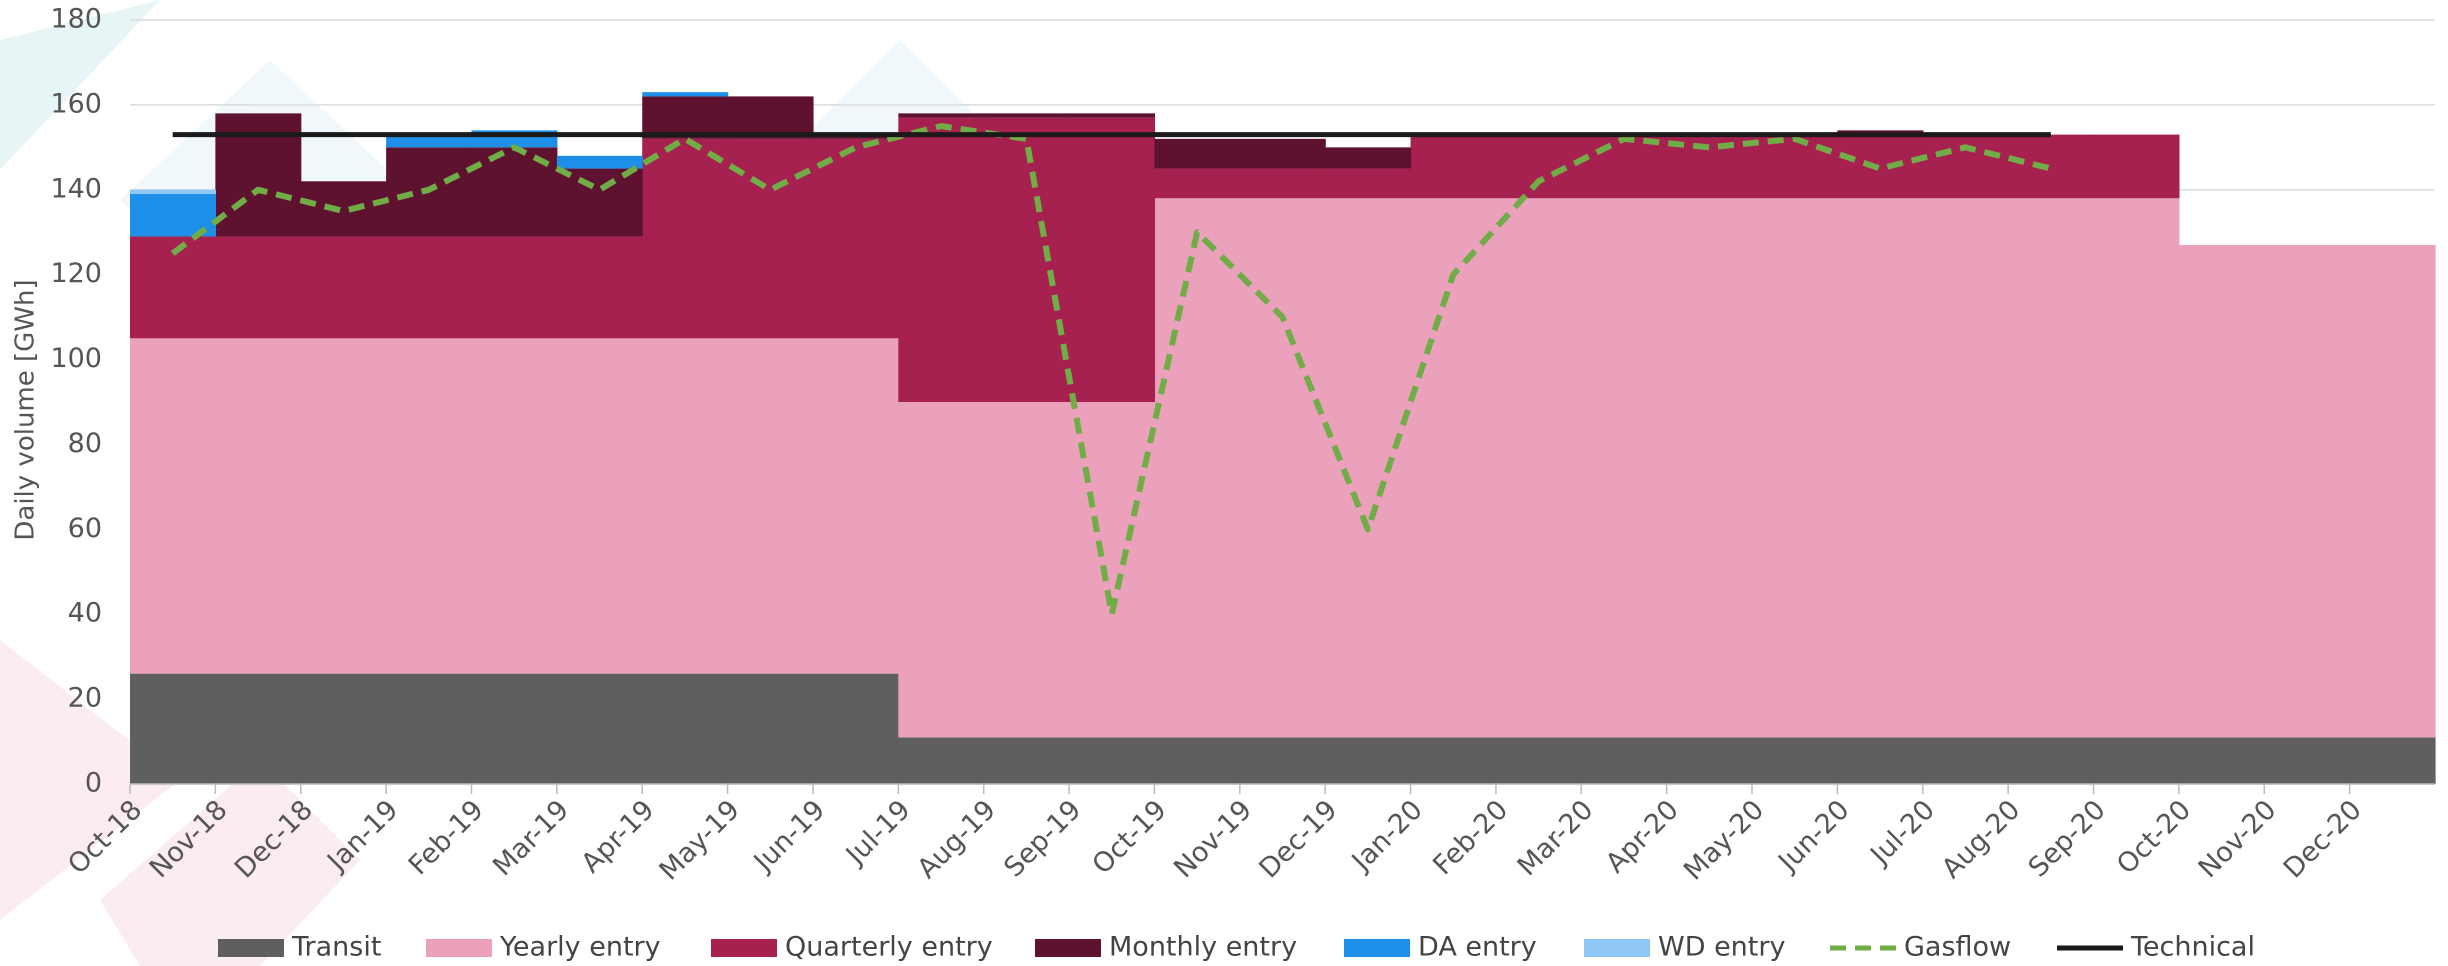 The height and width of the screenshot is (966, 2448). I want to click on y-tick-label: 160, so click(76, 103).